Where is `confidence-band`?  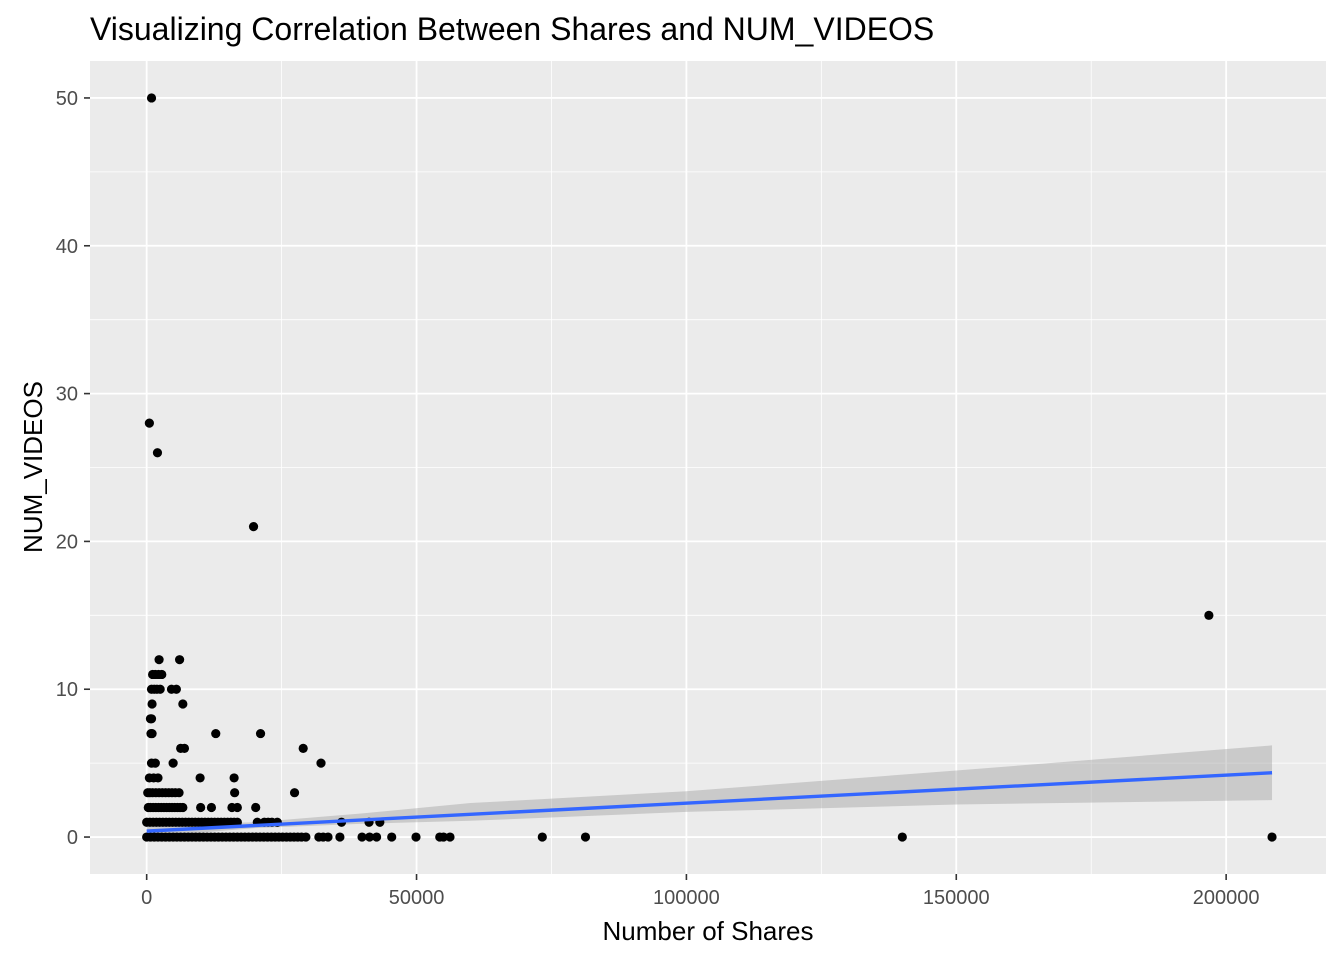
confidence-band is located at coordinates (709, 791).